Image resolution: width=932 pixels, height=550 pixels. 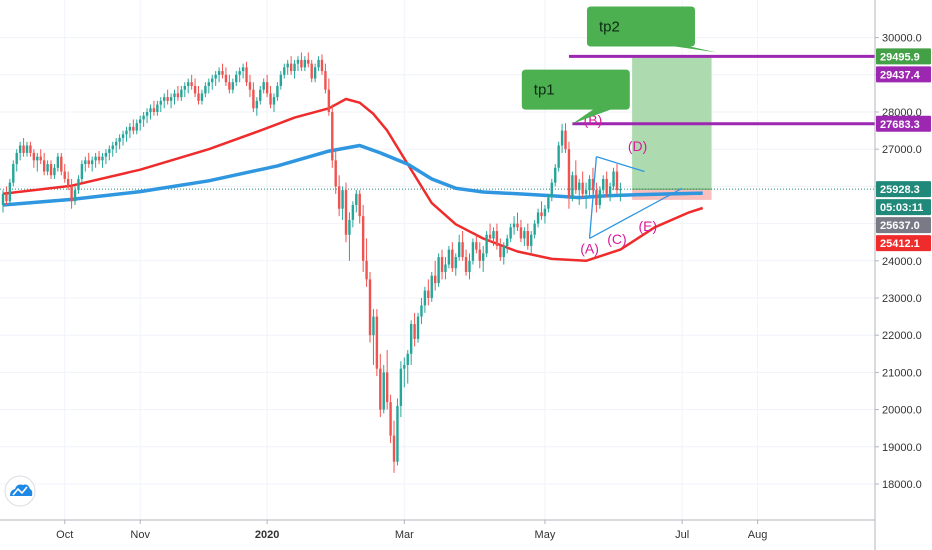 What do you see at coordinates (902, 39) in the screenshot?
I see `price-tick-label: 30000.0` at bounding box center [902, 39].